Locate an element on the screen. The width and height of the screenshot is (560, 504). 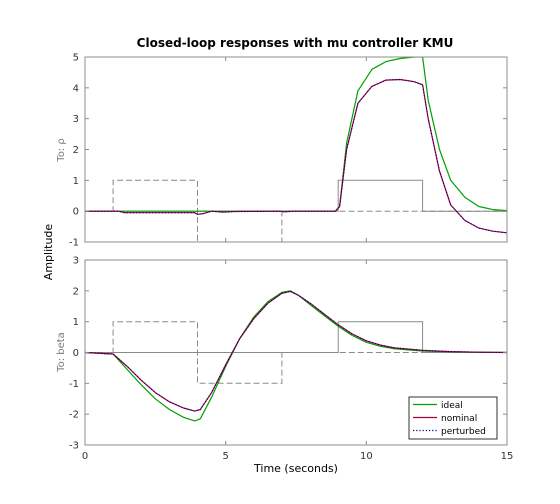
y-tick-label-0: -1 is located at coordinates (74, 243).